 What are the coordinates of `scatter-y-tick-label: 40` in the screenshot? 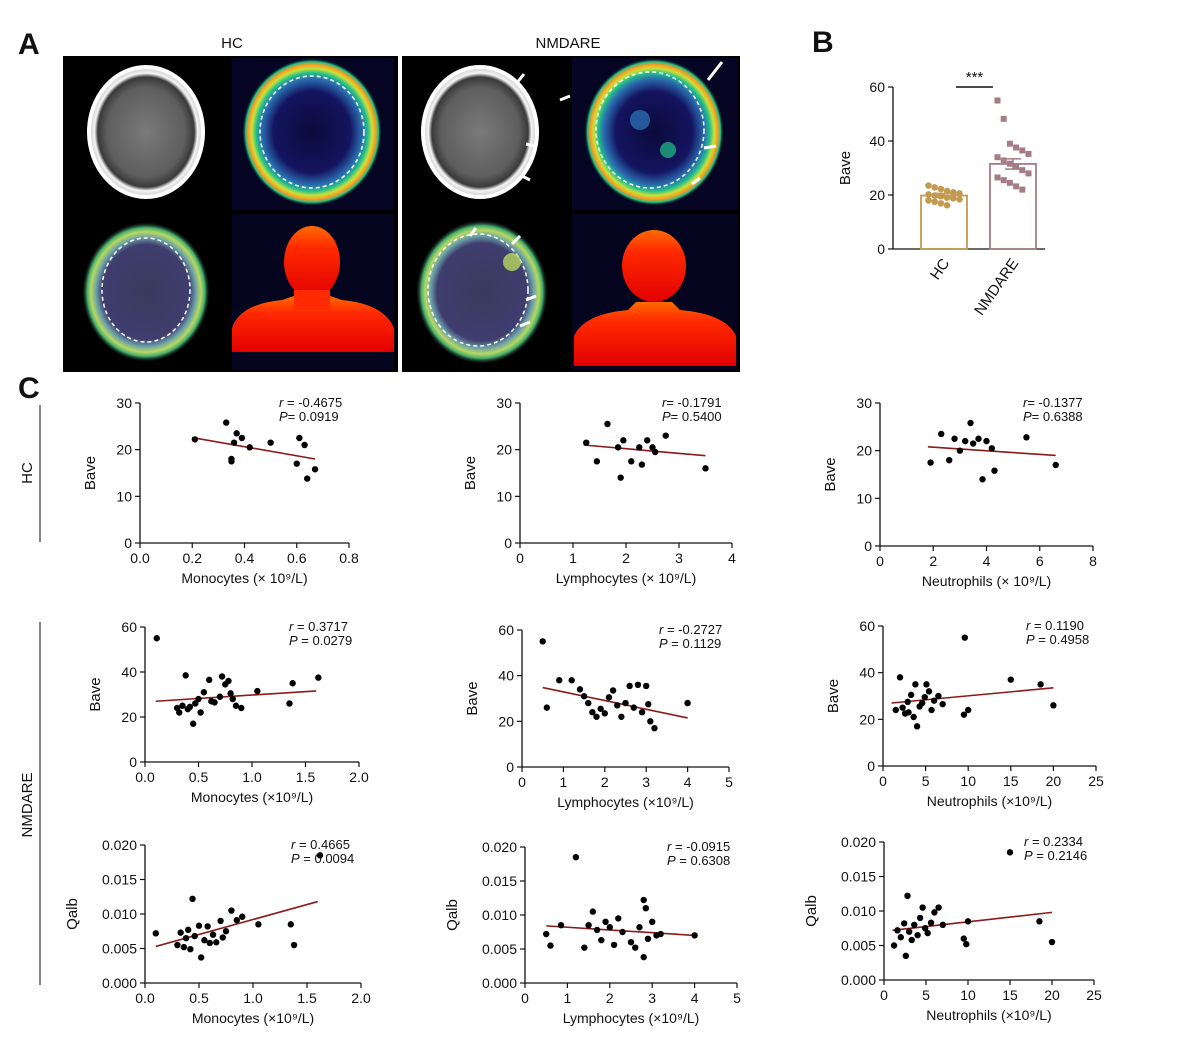 It's located at (129, 672).